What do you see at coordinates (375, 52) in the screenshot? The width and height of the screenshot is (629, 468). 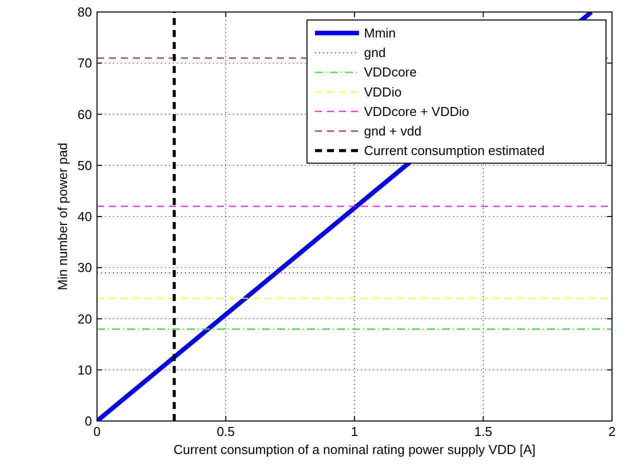 I see `legend-label: gnd` at bounding box center [375, 52].